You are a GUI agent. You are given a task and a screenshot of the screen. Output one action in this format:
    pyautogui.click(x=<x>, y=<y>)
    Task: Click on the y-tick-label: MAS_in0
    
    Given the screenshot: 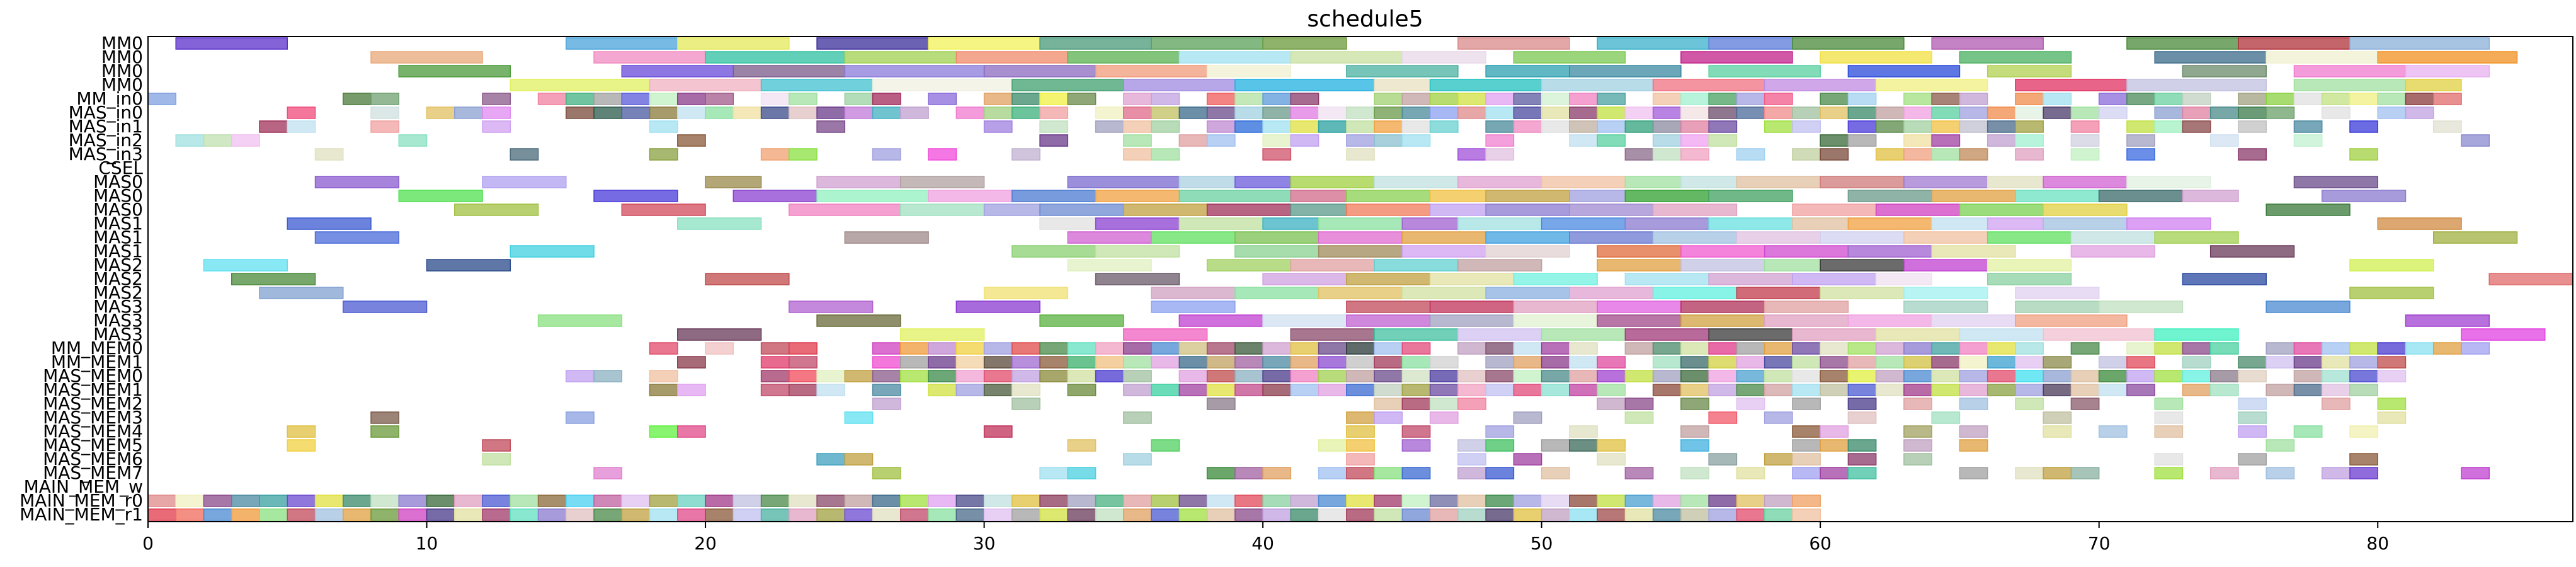 What is the action you would take?
    pyautogui.click(x=106, y=112)
    